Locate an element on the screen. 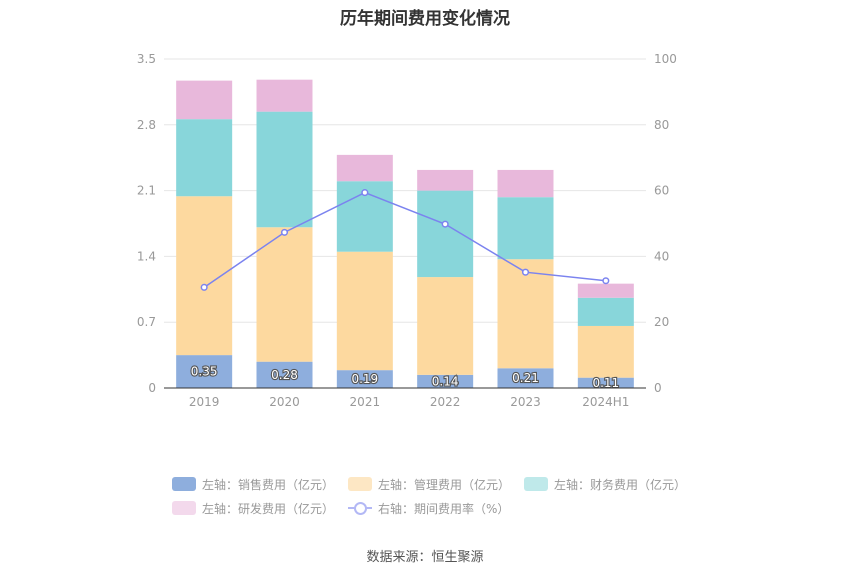 The width and height of the screenshot is (850, 575). legend-item-expense-ratio: 右轴：期间费用率（%） is located at coordinates (428, 508).